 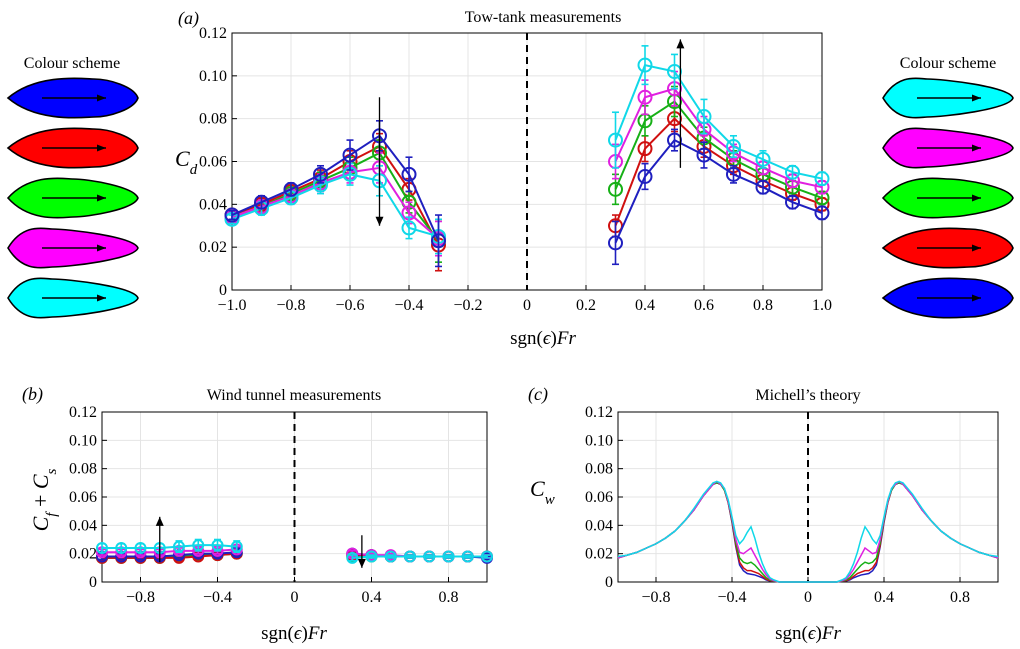 I want to click on panel-b-ticks: −0.8 −0.4 0 0.4 0.8 0 0.02 0.04 0.06 0.08 0.10 0.12, so click(x=264, y=505).